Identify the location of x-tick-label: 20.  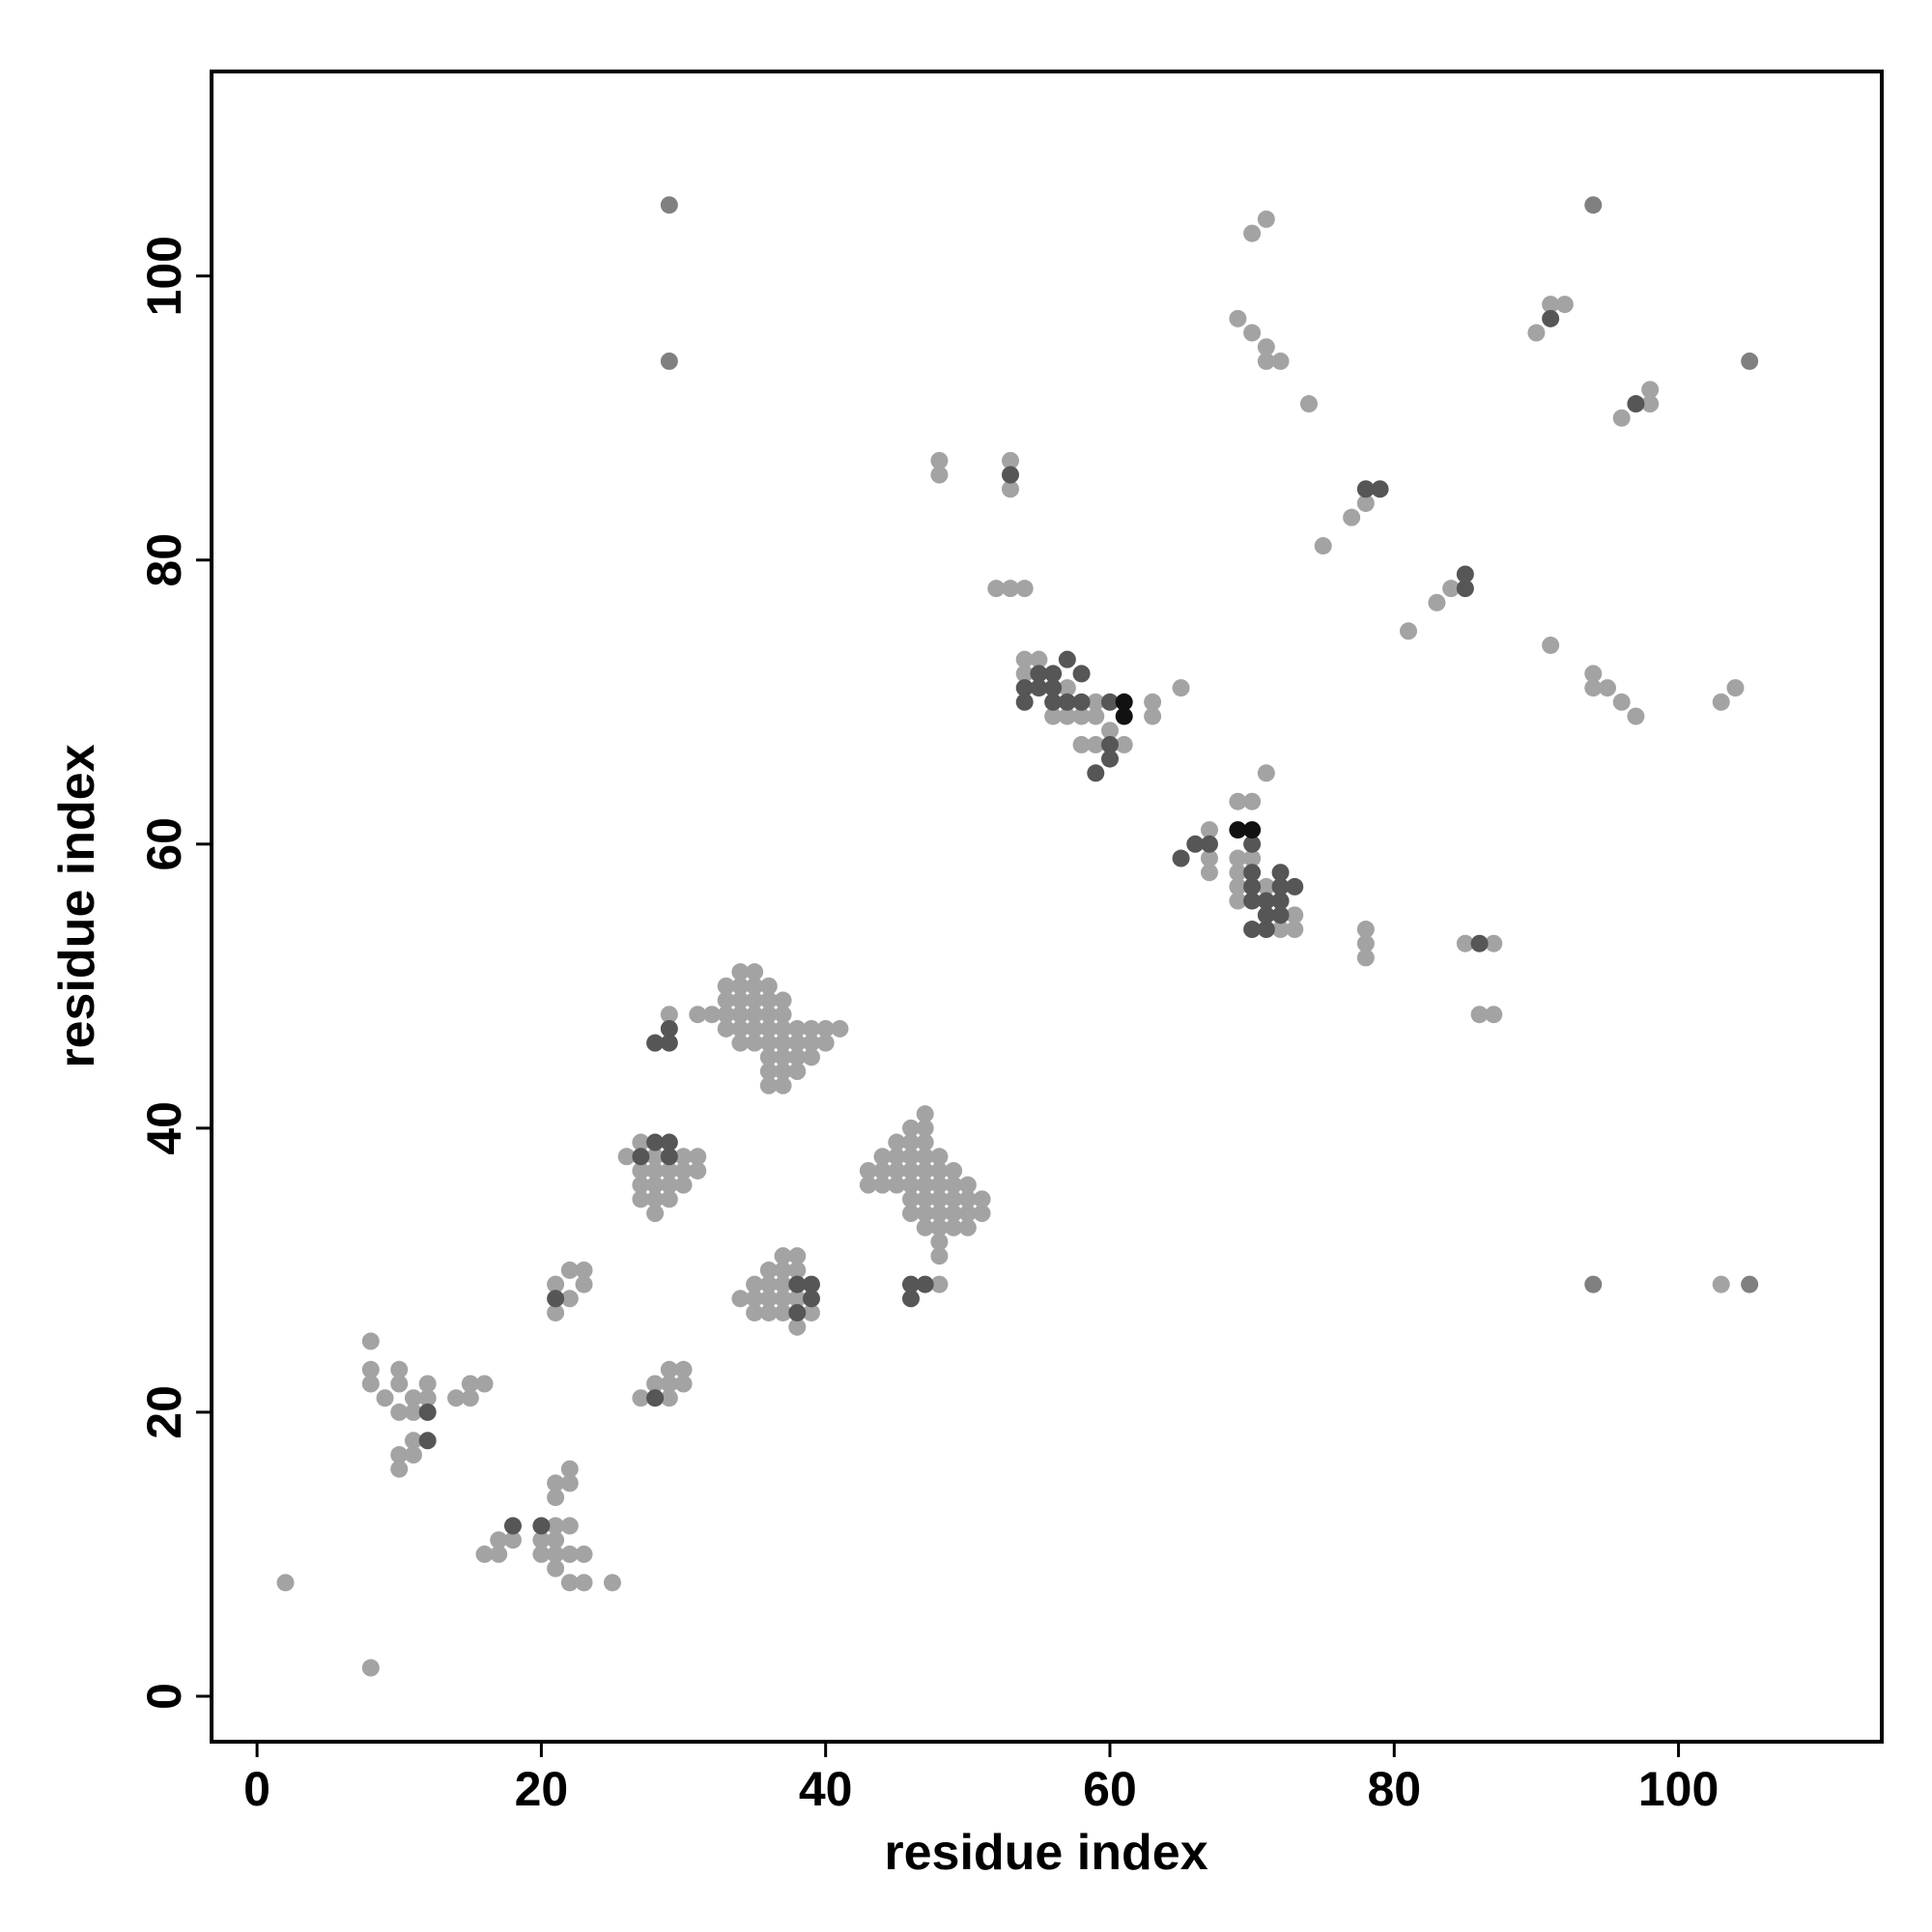
(542, 1789).